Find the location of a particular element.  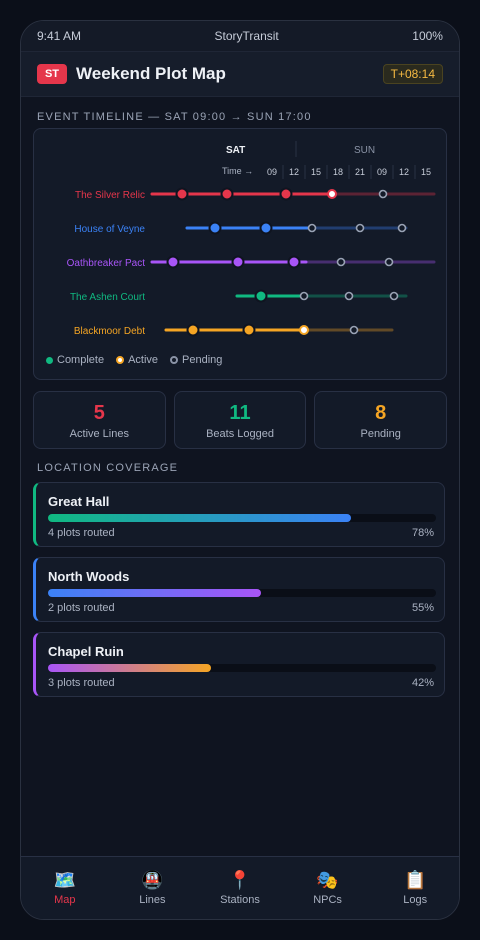

legend-complete: Complete is located at coordinates (75, 360).